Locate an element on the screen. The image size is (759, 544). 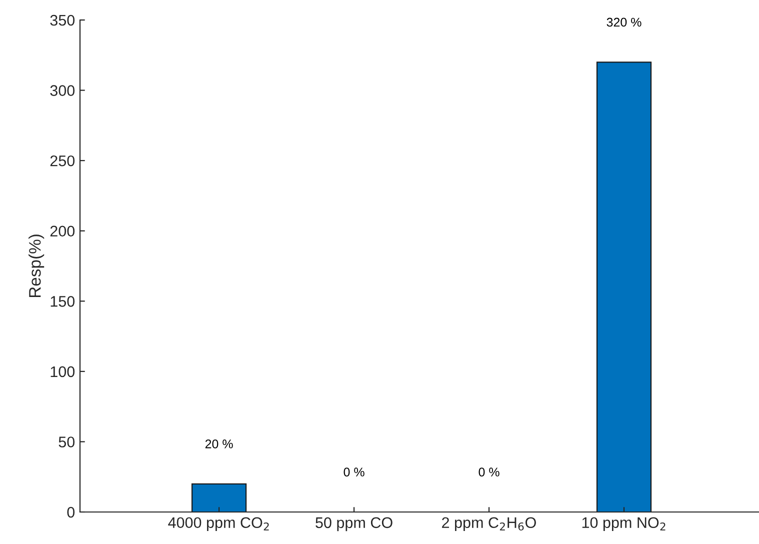
x-tick-label: 50 ppm CO is located at coordinates (354, 524).